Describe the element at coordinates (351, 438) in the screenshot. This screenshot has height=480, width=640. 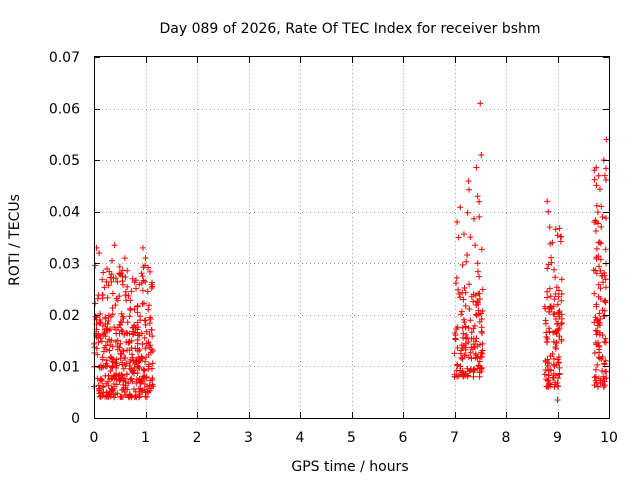
I see `x-tick-label: 5` at that location.